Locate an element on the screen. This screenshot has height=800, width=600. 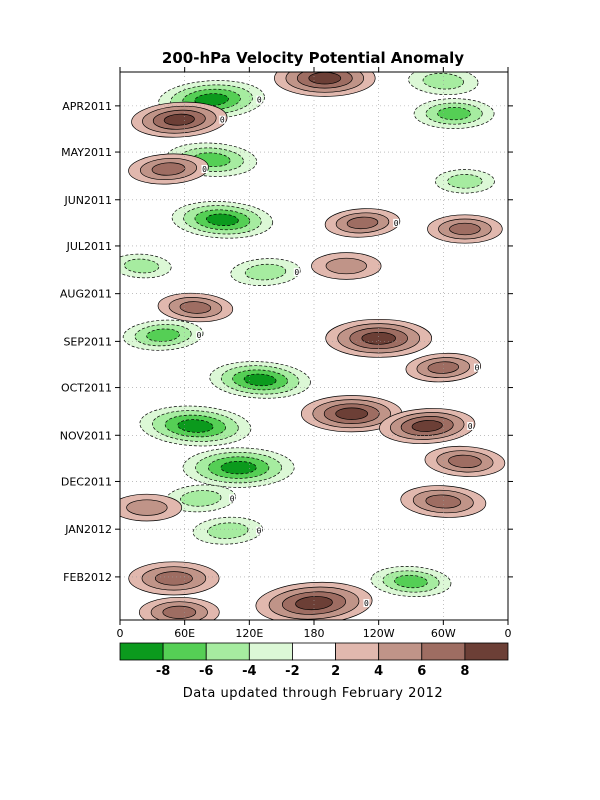
y-tick-label: JUN2011 is located at coordinates (87, 200).